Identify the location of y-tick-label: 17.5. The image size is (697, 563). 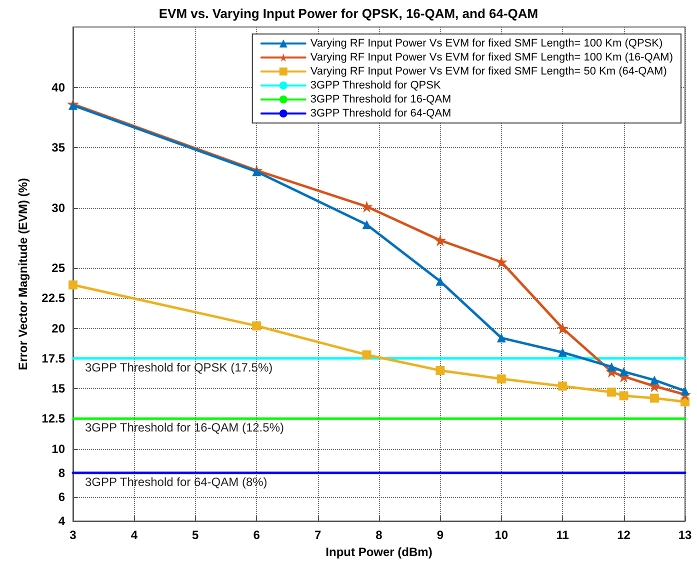
(54, 358).